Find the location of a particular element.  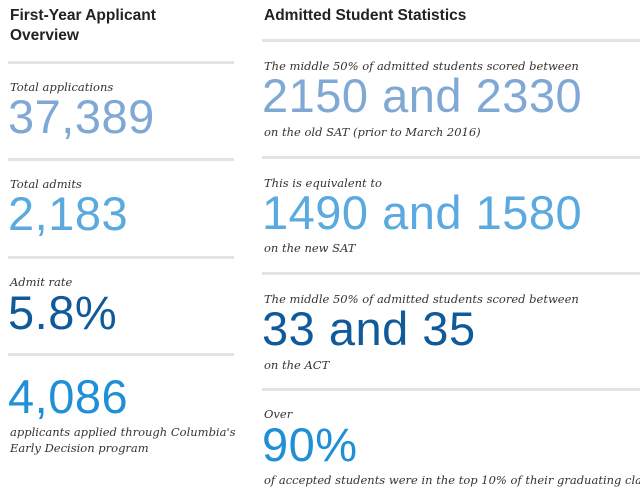

early-decision-value: 4,086 is located at coordinates (68, 396).